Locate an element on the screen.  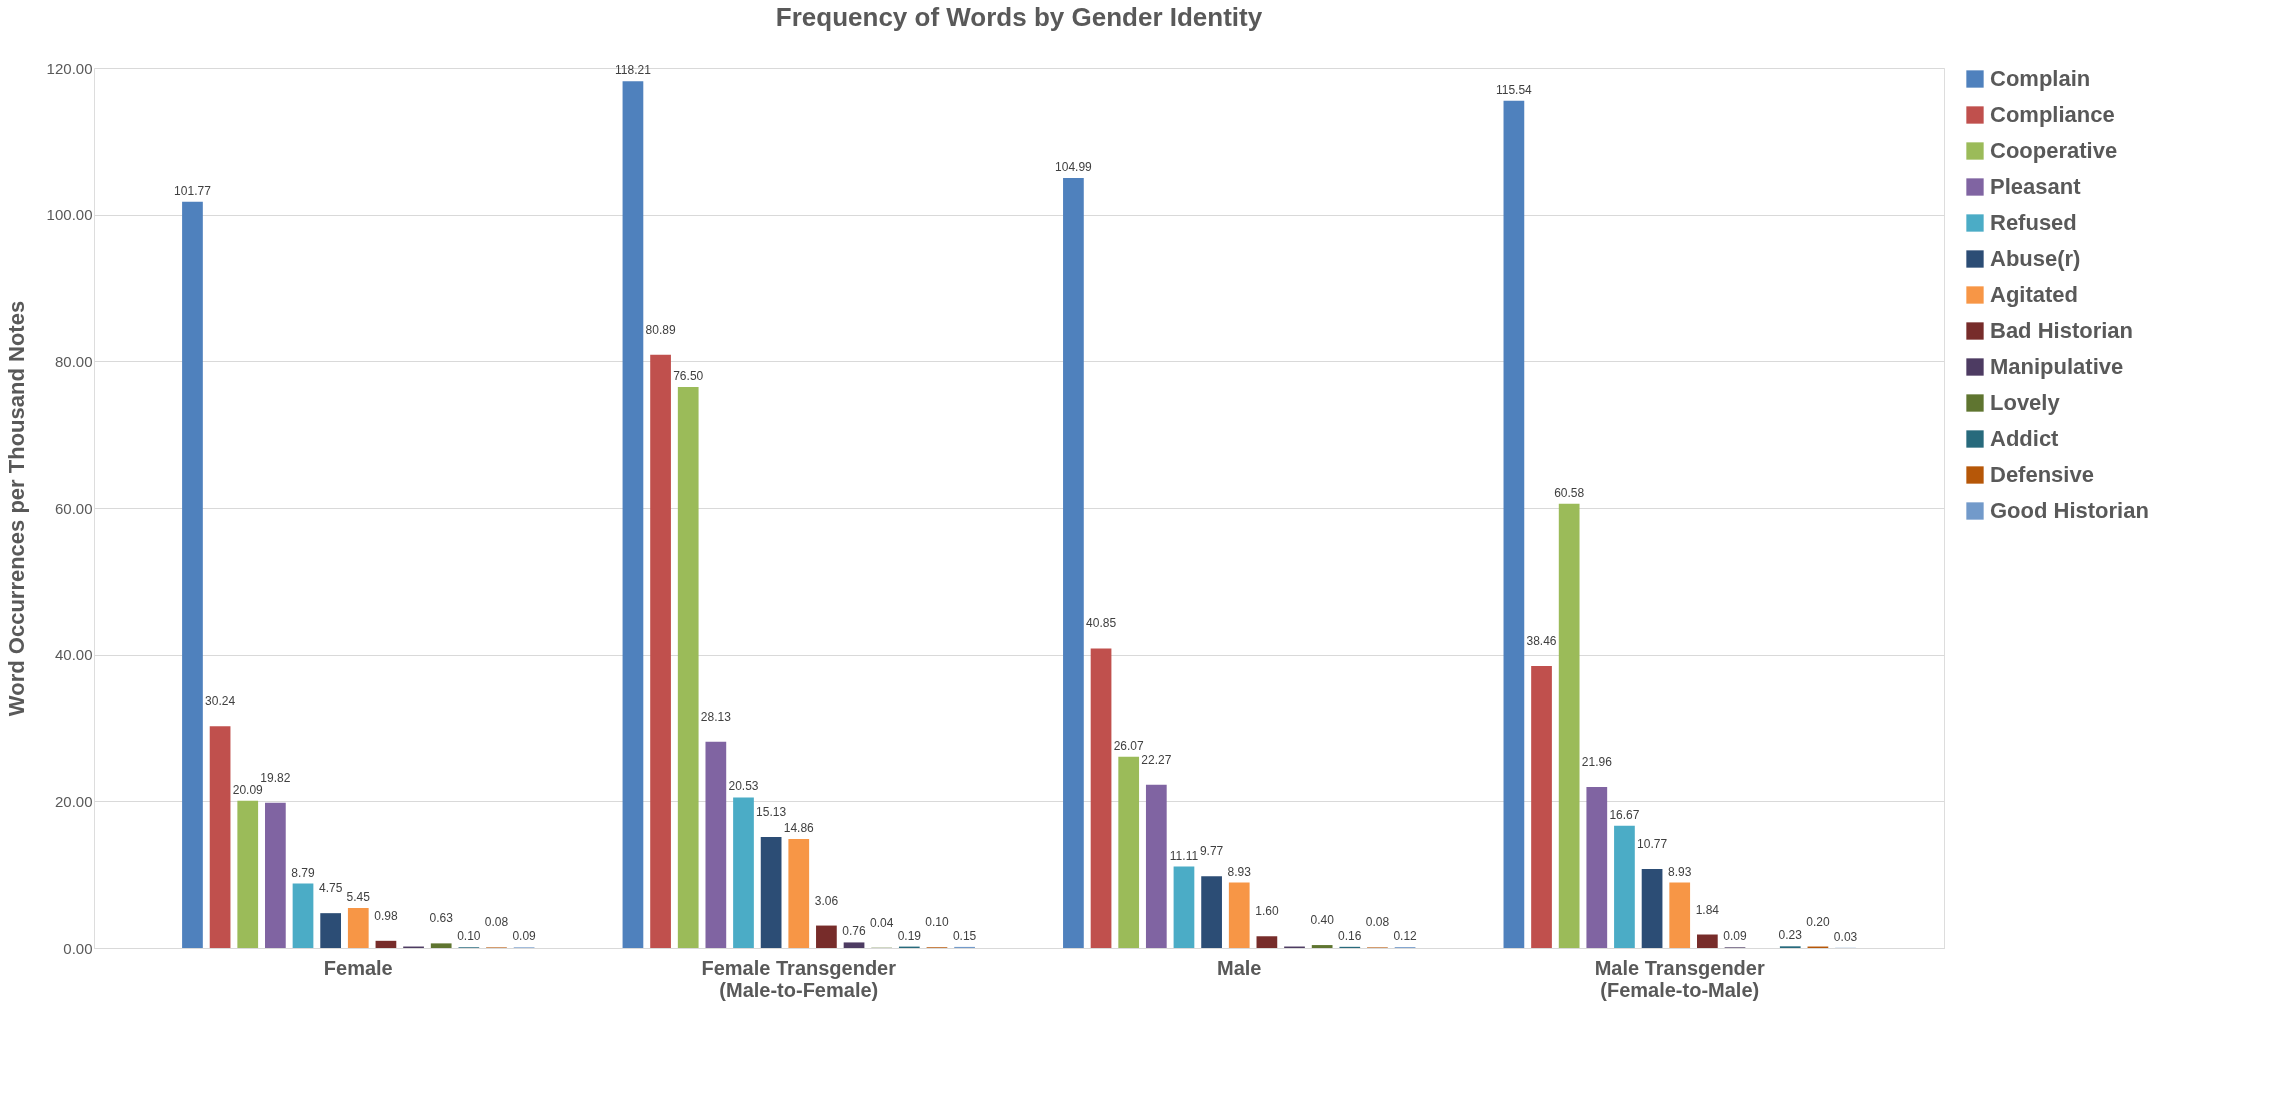
y-tick-label: 120.00 is located at coordinates (69, 68).